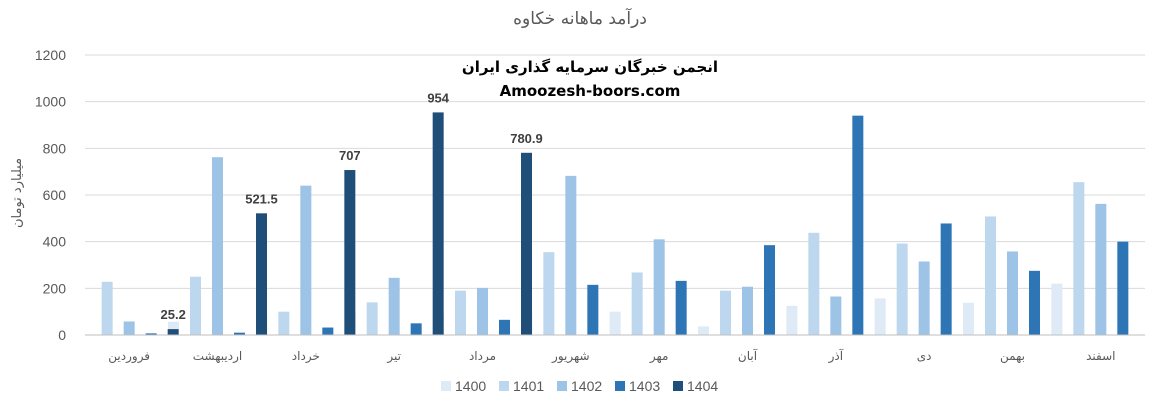 The width and height of the screenshot is (1160, 403). What do you see at coordinates (62, 335) in the screenshot?
I see `y-tick-label: 0` at bounding box center [62, 335].